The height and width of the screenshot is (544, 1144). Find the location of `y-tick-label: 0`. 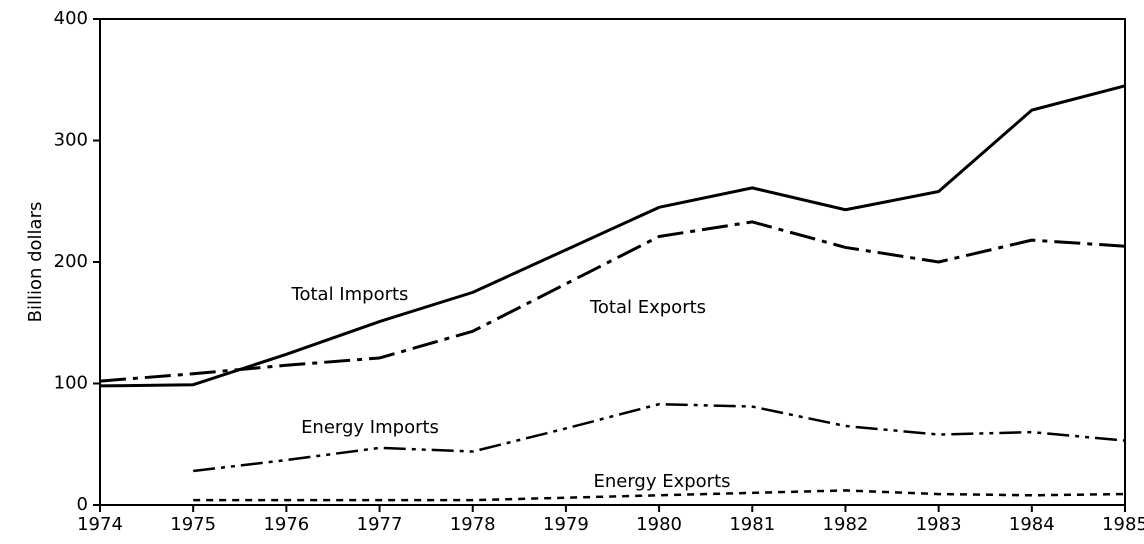

y-tick-label: 0 is located at coordinates (82, 504).